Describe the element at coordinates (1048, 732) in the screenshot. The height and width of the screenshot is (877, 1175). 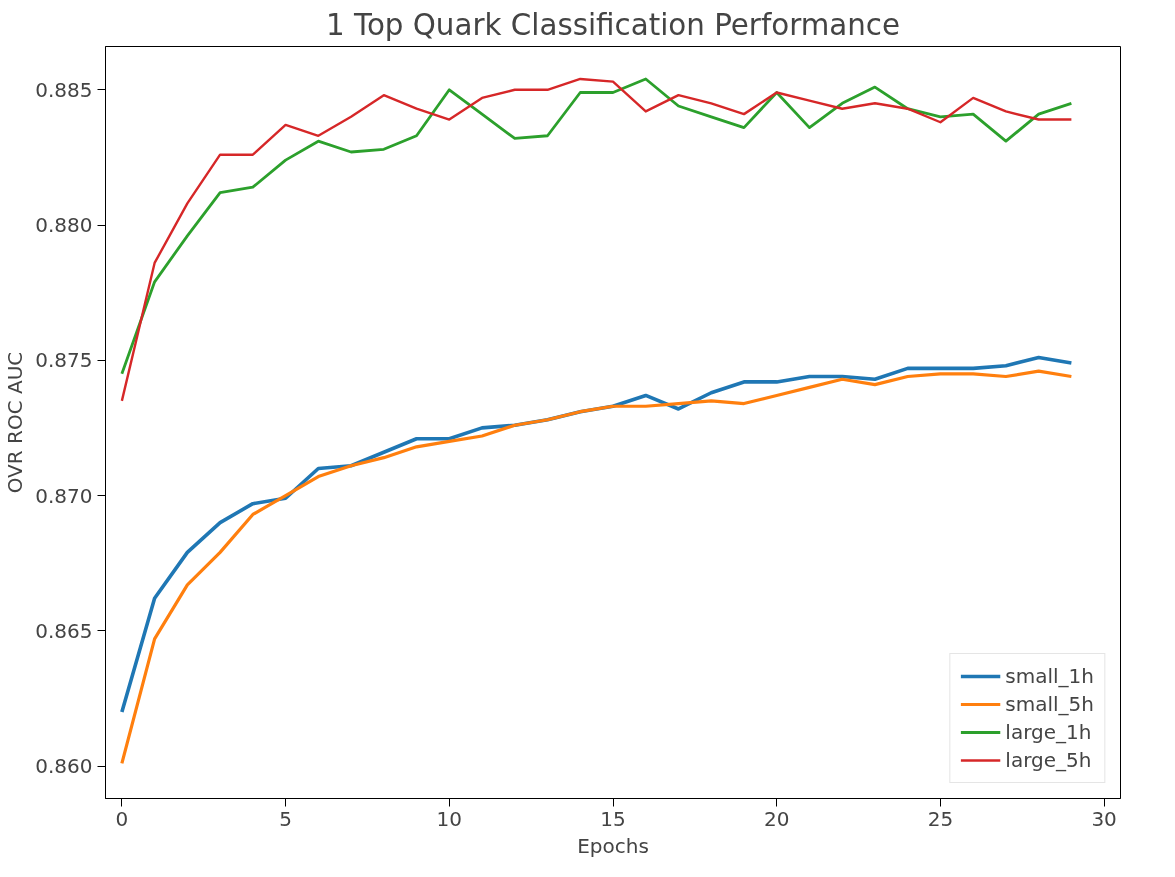
I see `legend-label: large_1h` at that location.